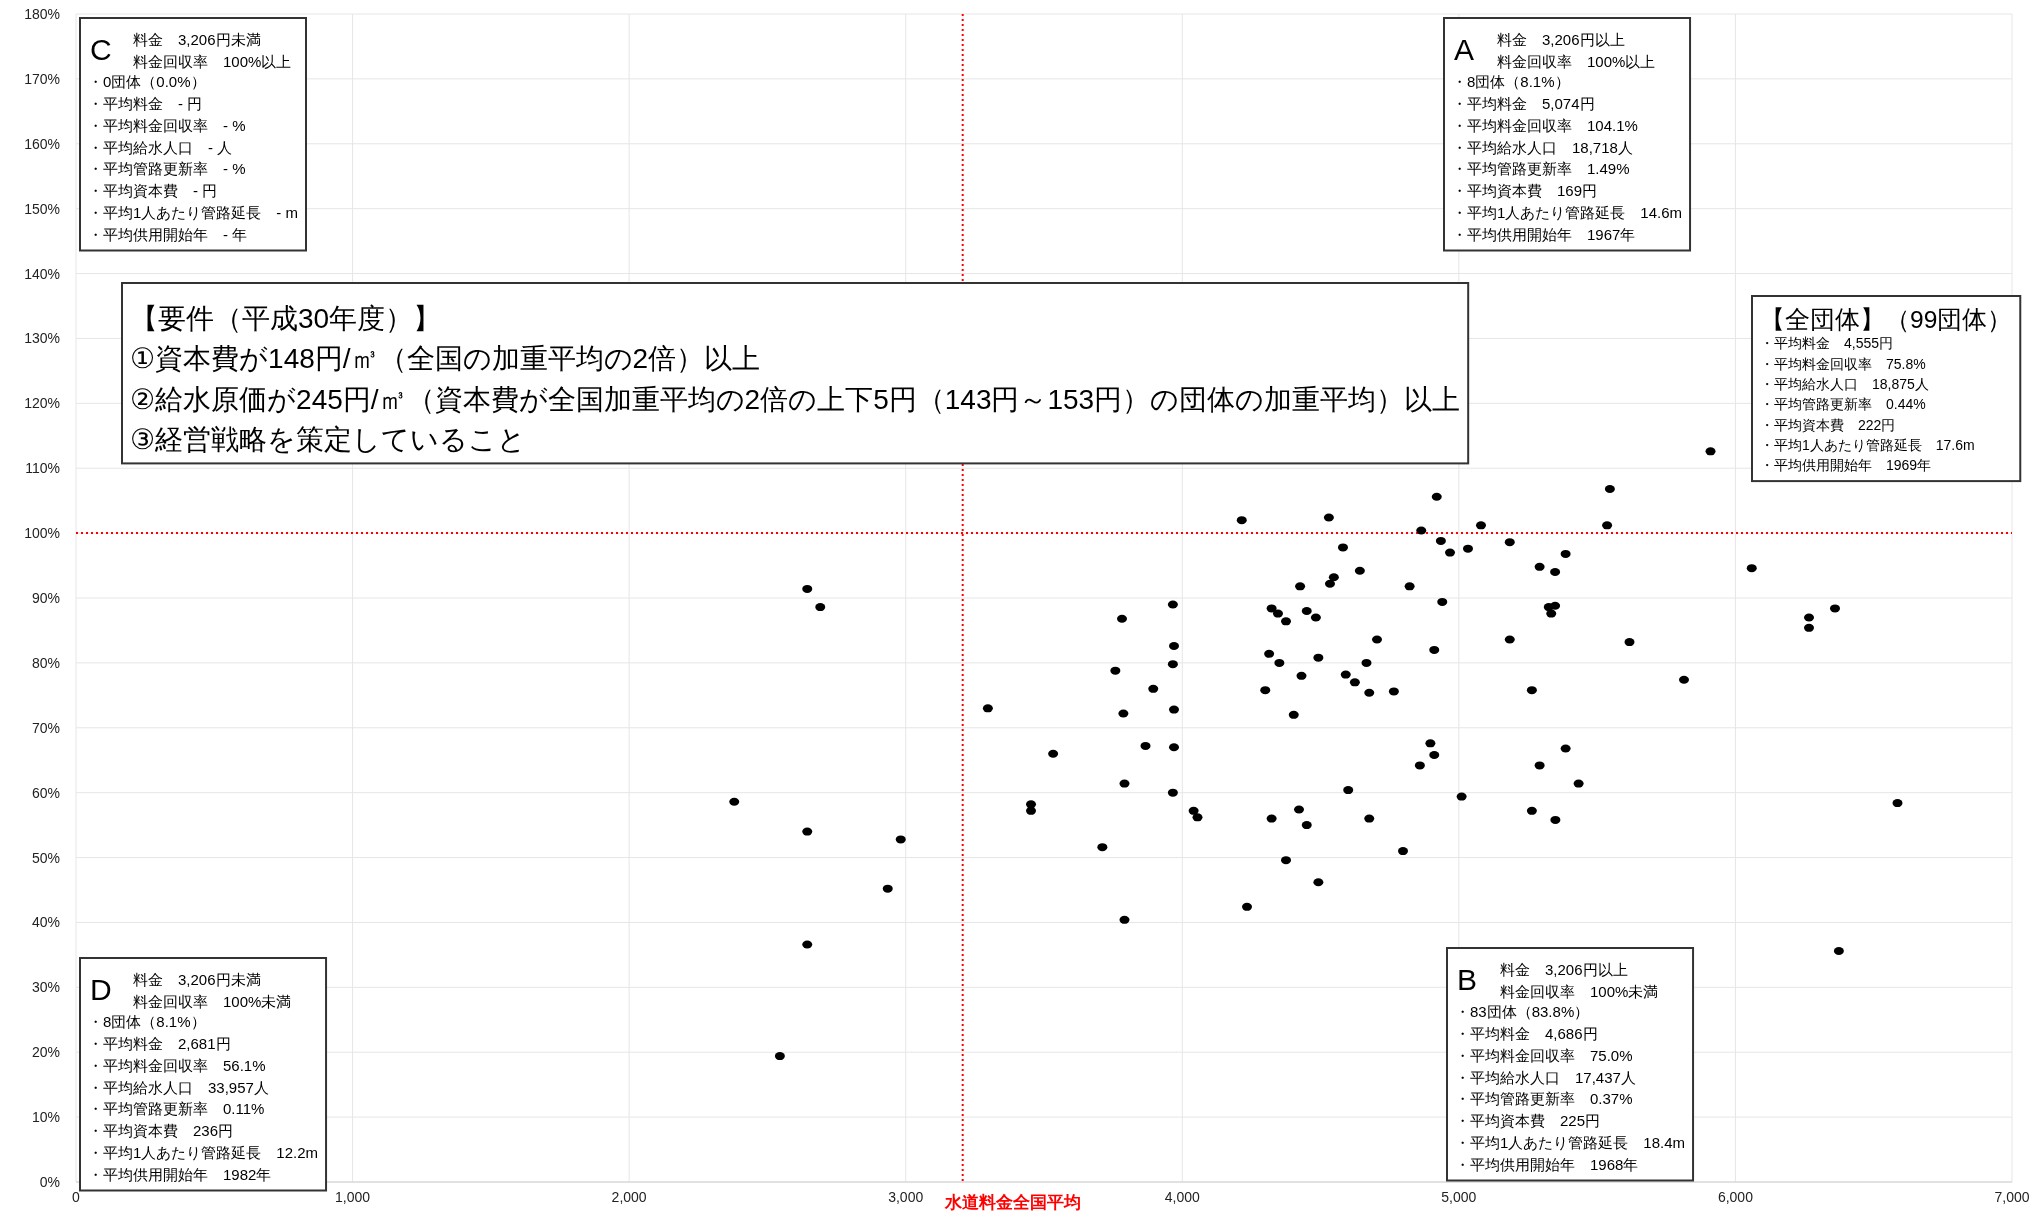 Image resolution: width=2041 pixels, height=1219 pixels. What do you see at coordinates (168, 234) in the screenshot?
I see `annotation: ・平均供用開始年 - 年` at bounding box center [168, 234].